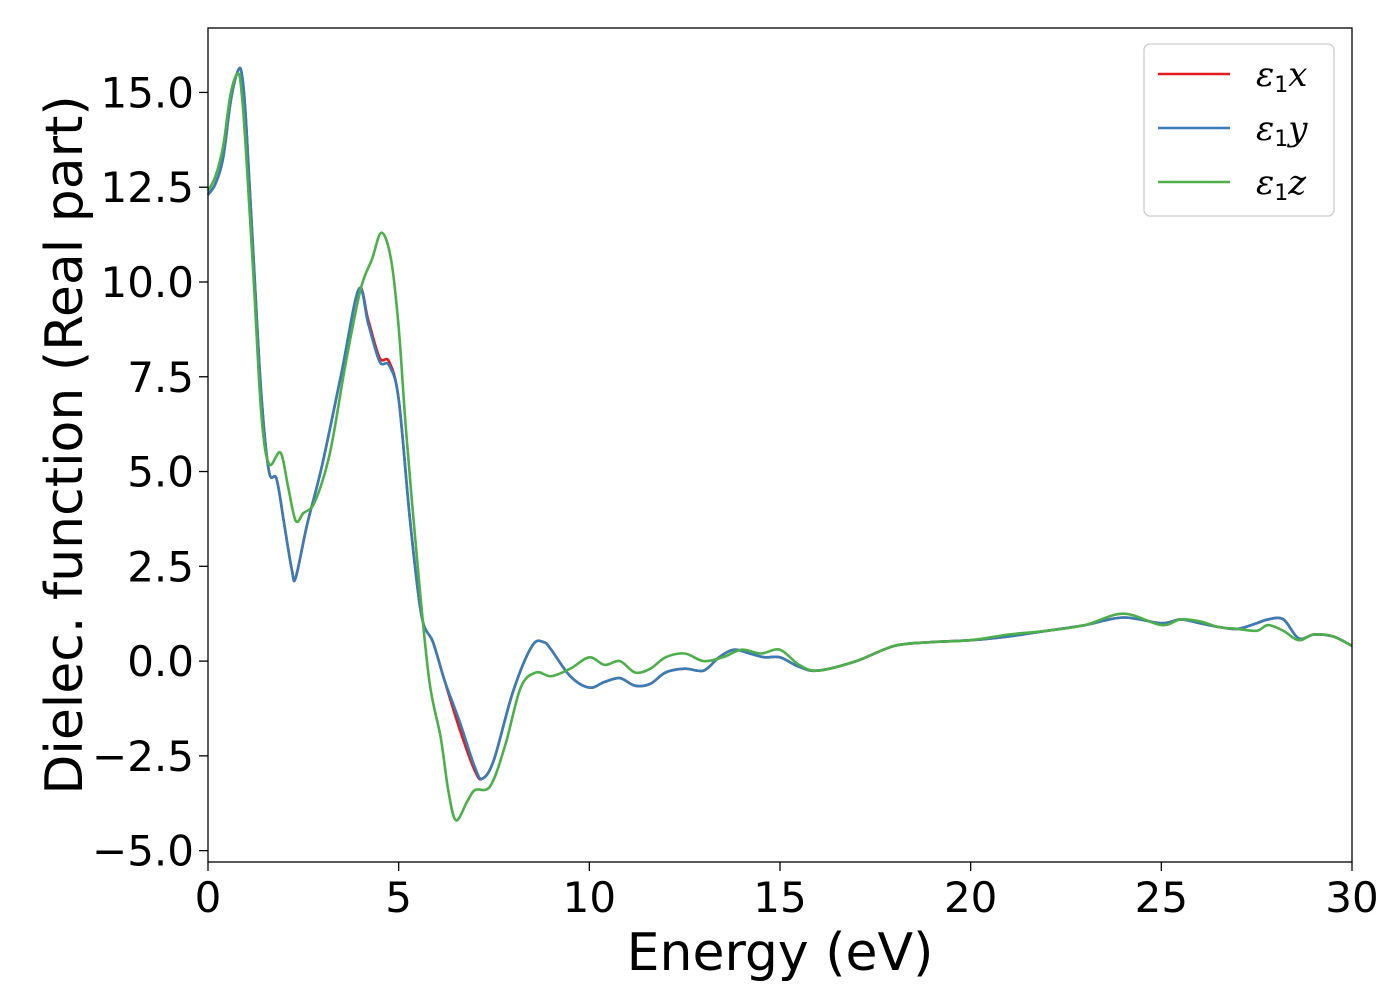 This screenshot has width=1400, height=1000. What do you see at coordinates (160, 566) in the screenshot?
I see `y-tick-label: 2.5` at bounding box center [160, 566].